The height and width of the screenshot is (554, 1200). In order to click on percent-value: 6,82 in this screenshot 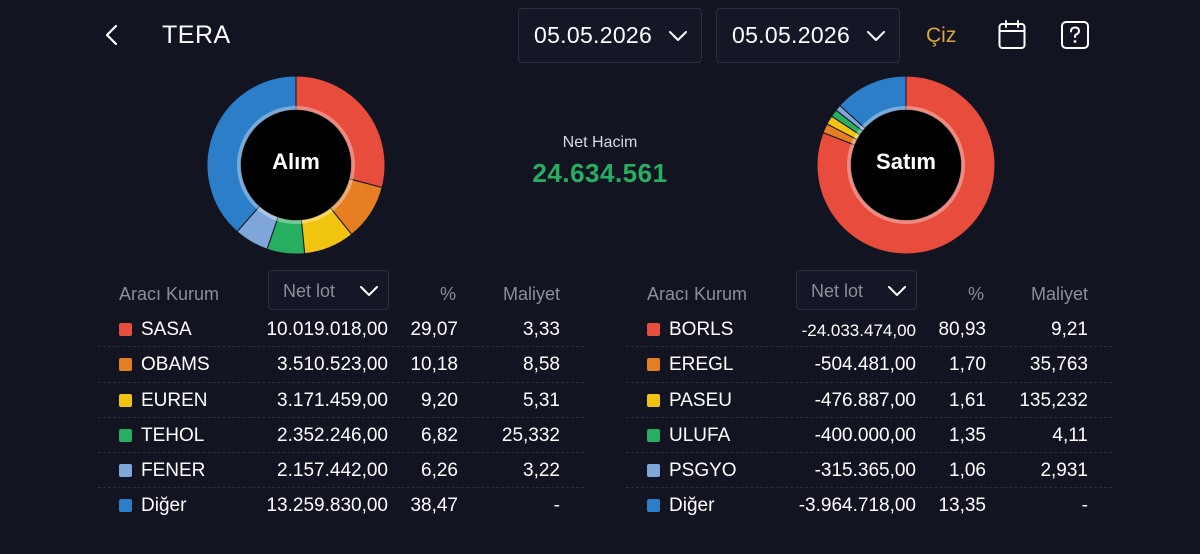, I will do `click(439, 435)`.